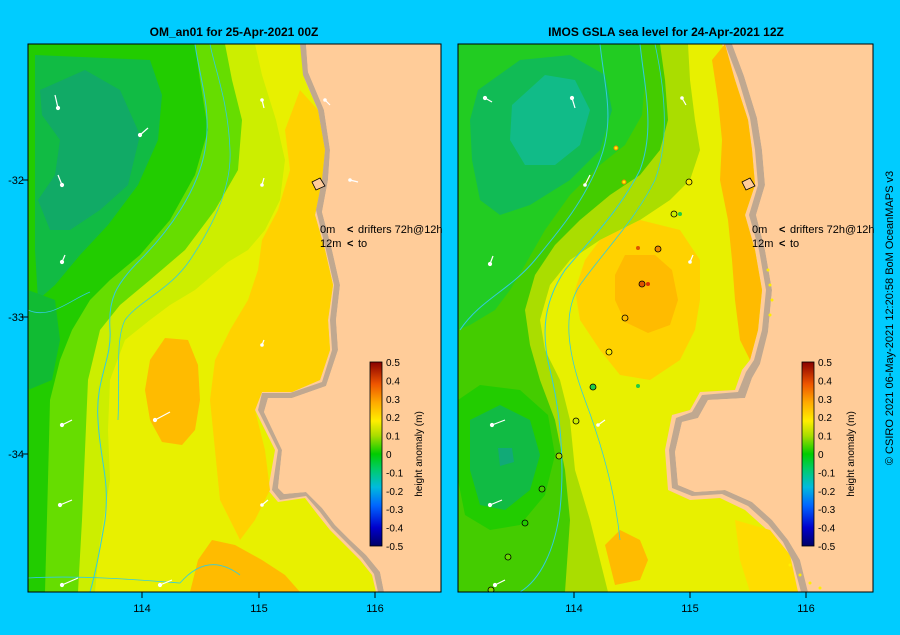 The height and width of the screenshot is (635, 900). Describe the element at coordinates (813, 237) in the screenshot. I see `right-drifter-legend: 0m < drifters 72h@12h 12m < to` at that location.